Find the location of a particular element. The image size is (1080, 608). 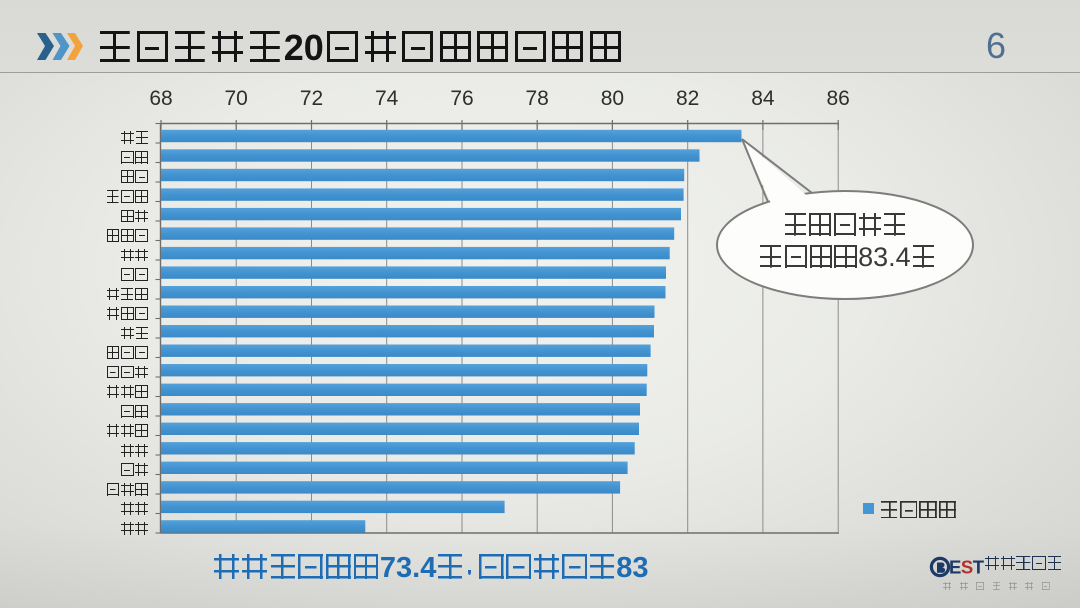

svg-text: EST is located at coordinates (967, 567).